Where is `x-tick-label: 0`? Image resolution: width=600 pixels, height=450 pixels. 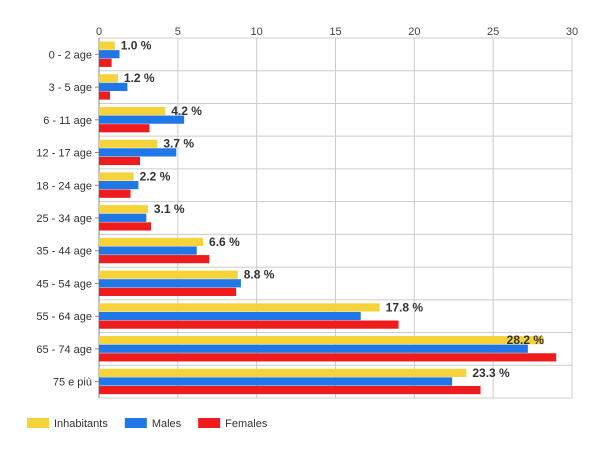
x-tick-label: 0 is located at coordinates (99, 32).